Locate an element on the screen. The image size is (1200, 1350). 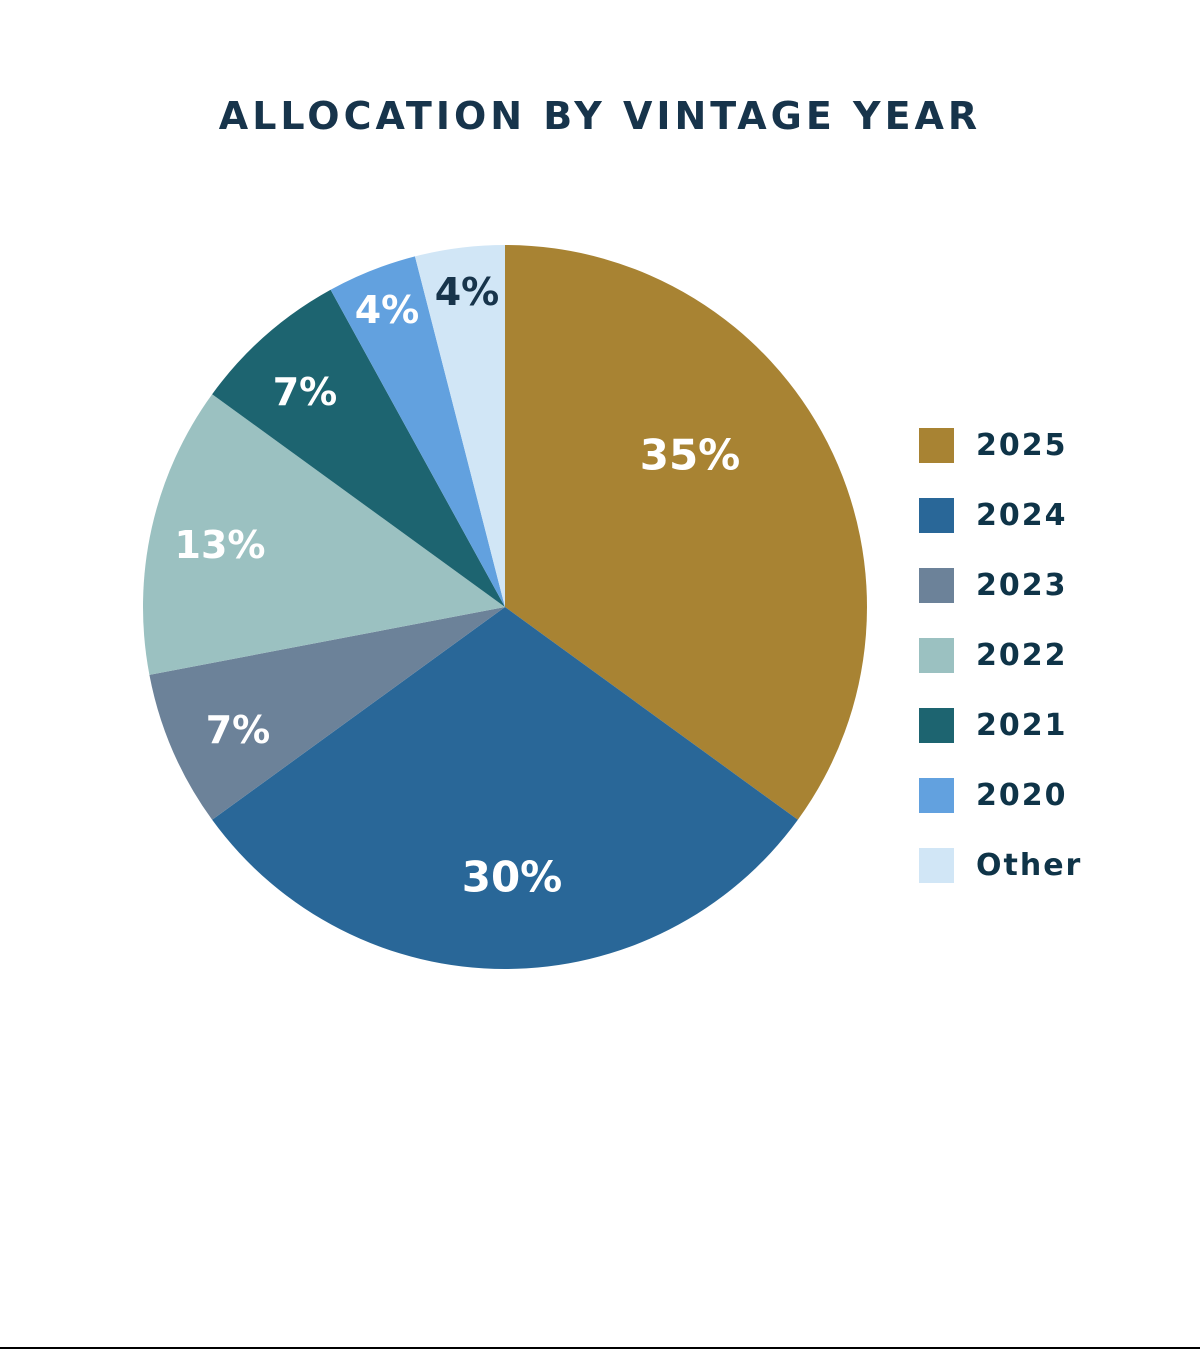
pie-slice-2024 is located at coordinates (505, 788).